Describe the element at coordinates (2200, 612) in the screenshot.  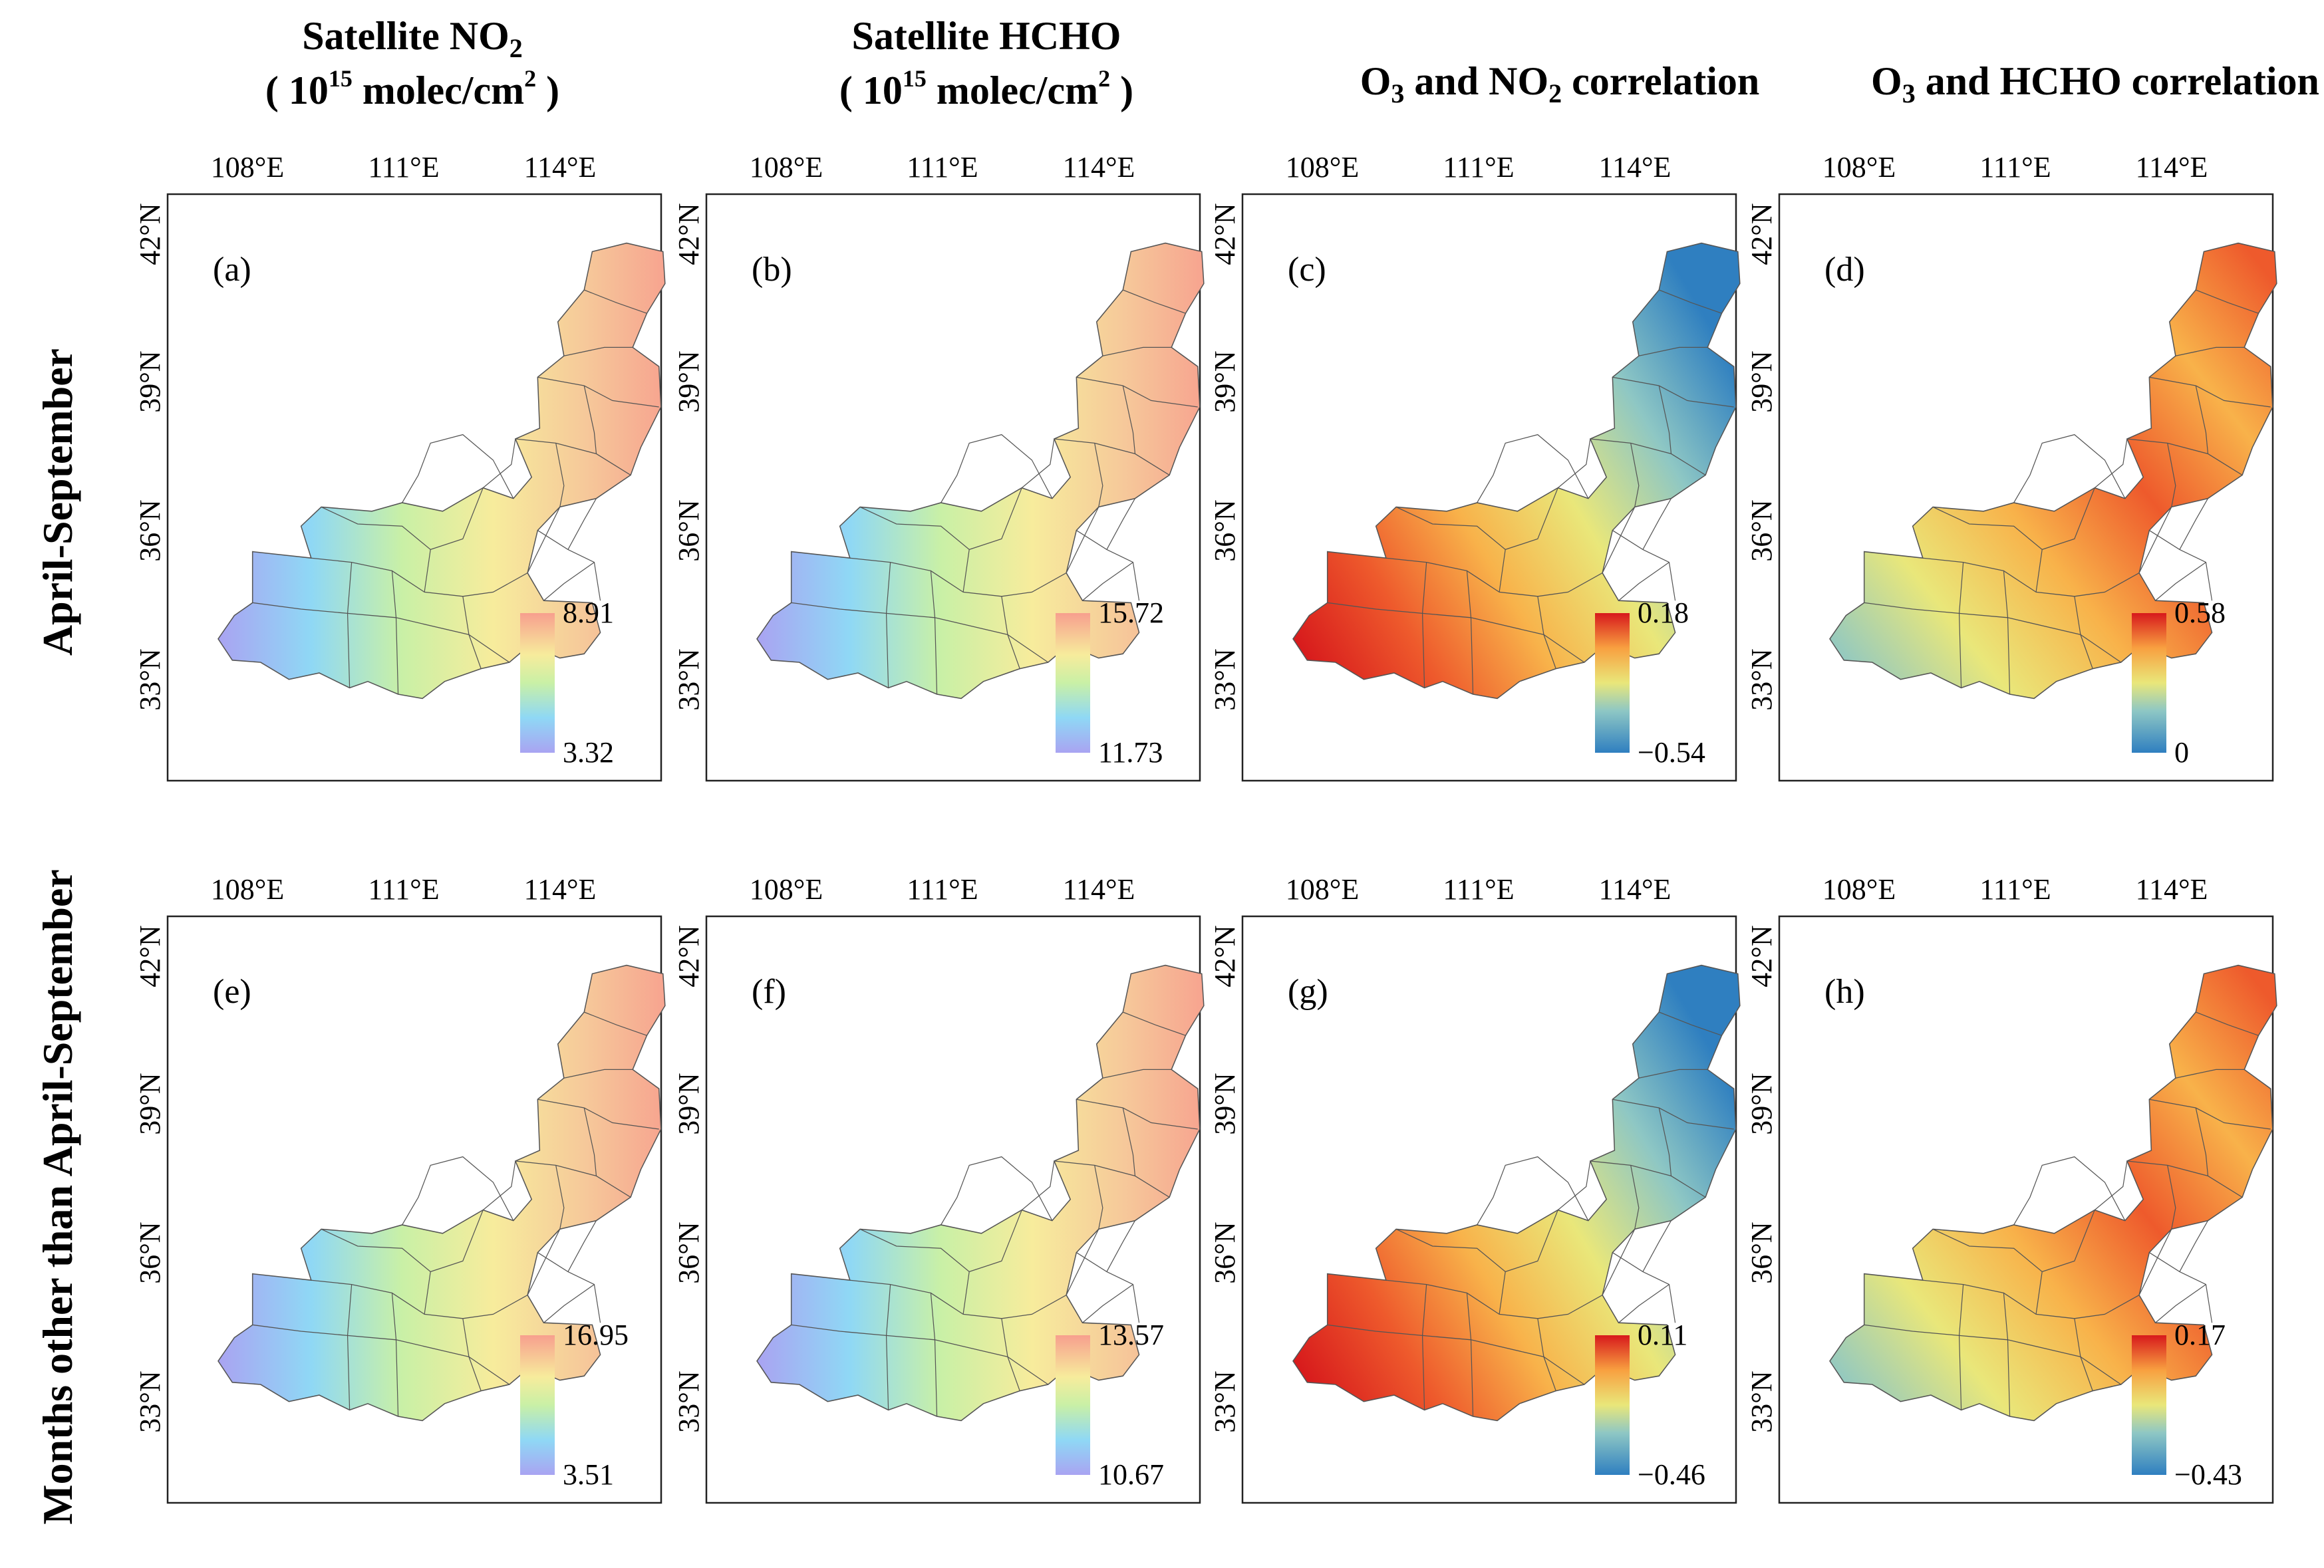
I see `colorbar-max-label: 0.58` at that location.